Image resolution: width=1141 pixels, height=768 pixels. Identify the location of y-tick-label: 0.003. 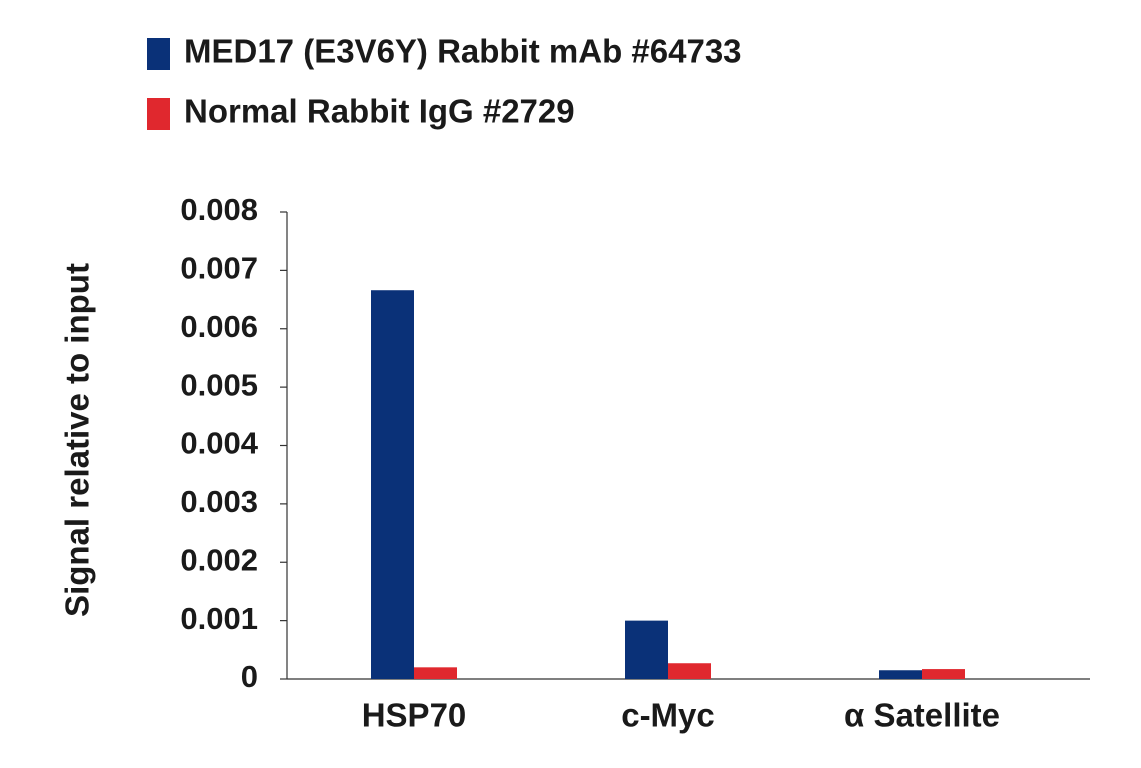
(219, 501).